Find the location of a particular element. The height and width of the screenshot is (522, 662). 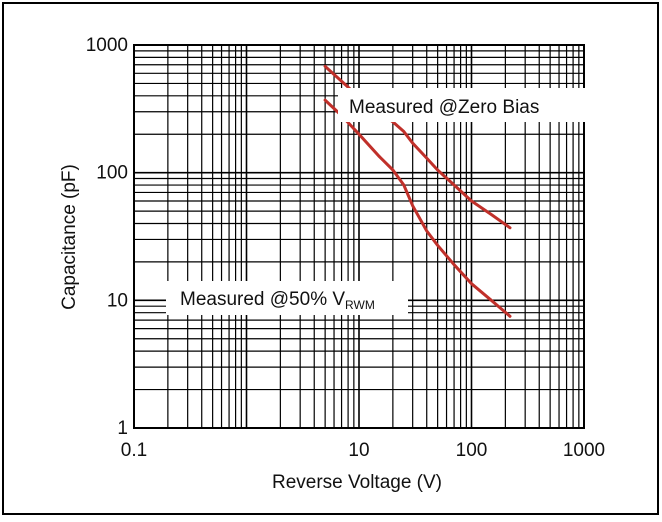

half-vrwm-label: Measured @50% VRWM is located at coordinates (277, 300).